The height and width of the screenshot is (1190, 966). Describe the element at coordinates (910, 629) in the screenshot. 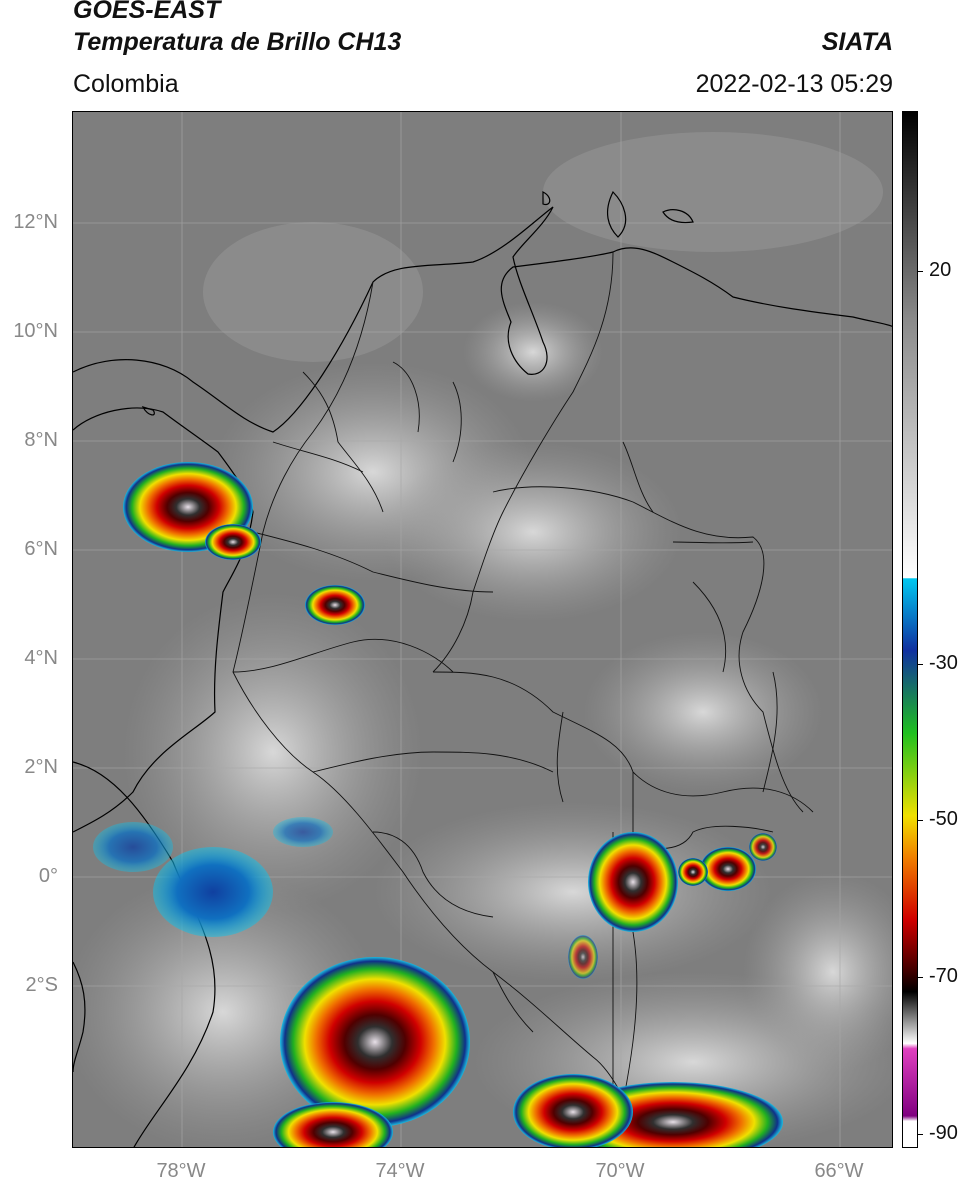

I see `colorbar` at that location.